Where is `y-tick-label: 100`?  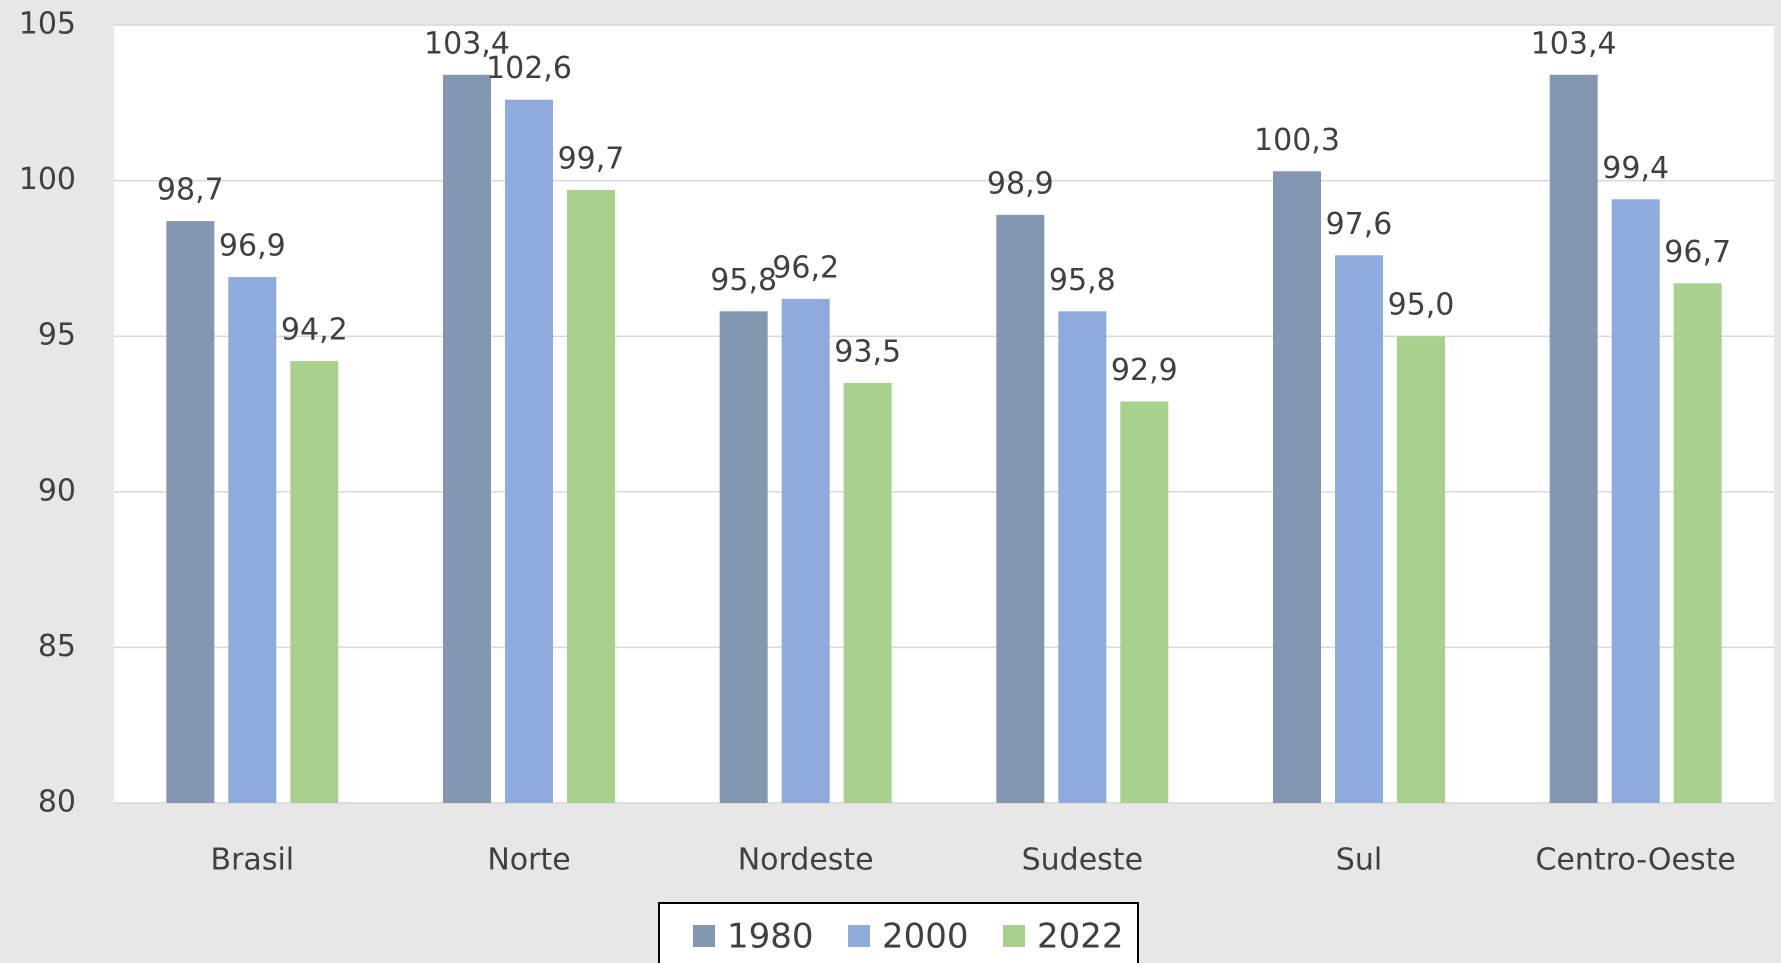
y-tick-label: 100 is located at coordinates (47, 179).